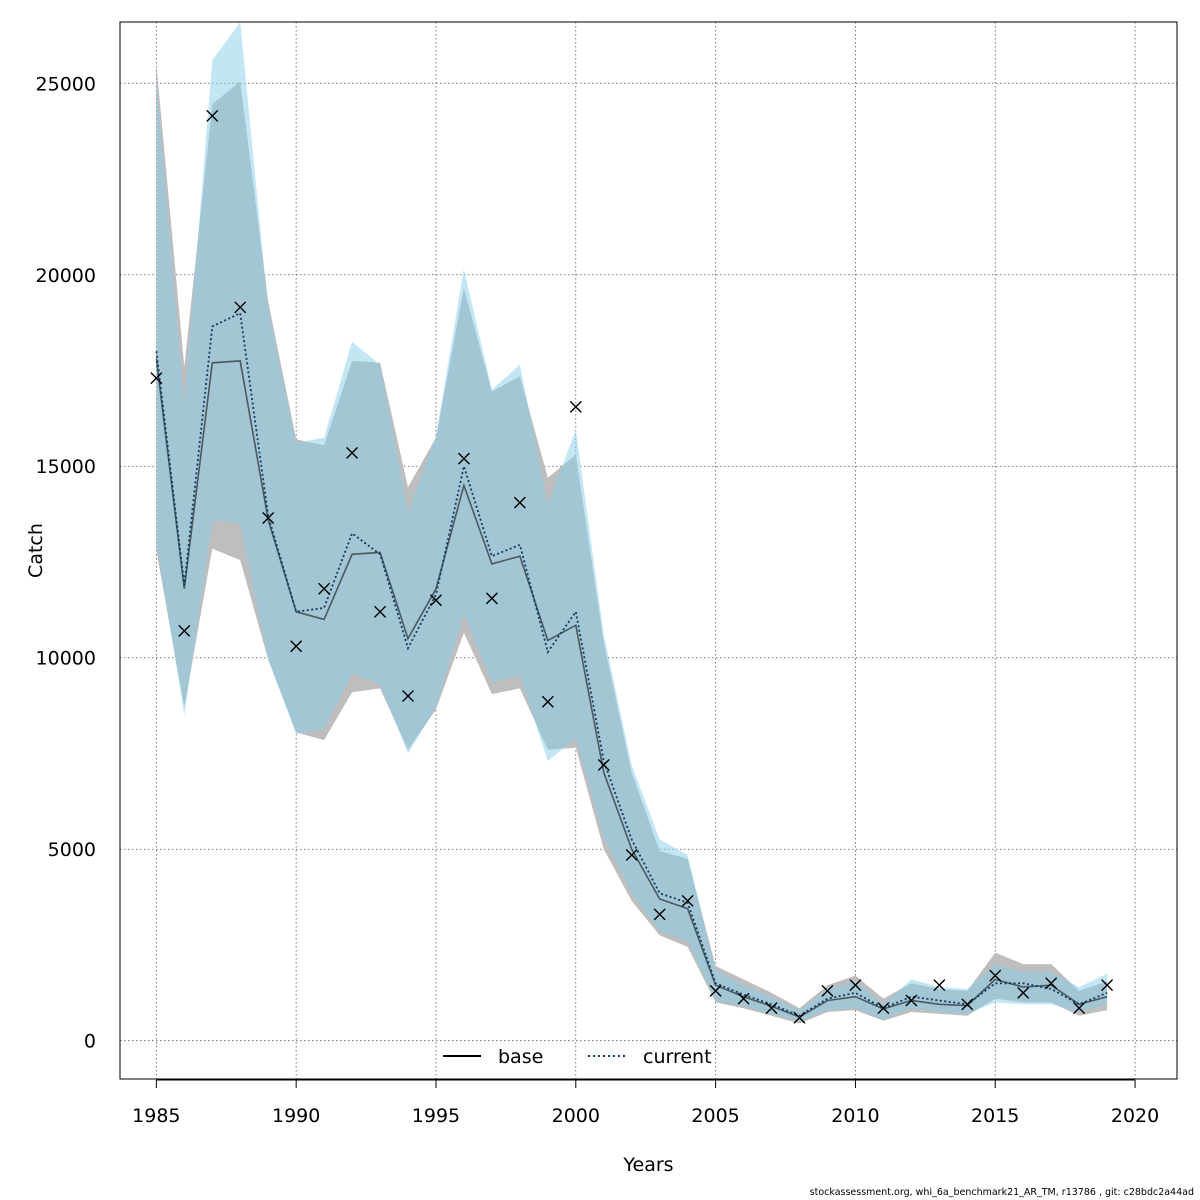 The width and height of the screenshot is (1200, 1200). I want to click on observation-1995, so click(435, 600).